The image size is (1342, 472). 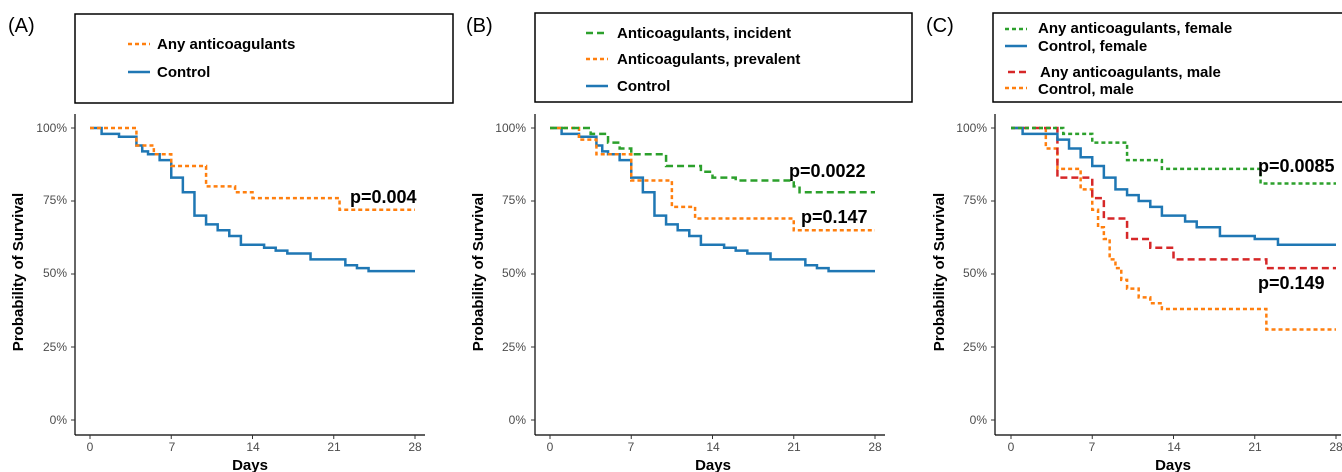 What do you see at coordinates (834, 217) in the screenshot?
I see `p-value-annotation: p=0.147` at bounding box center [834, 217].